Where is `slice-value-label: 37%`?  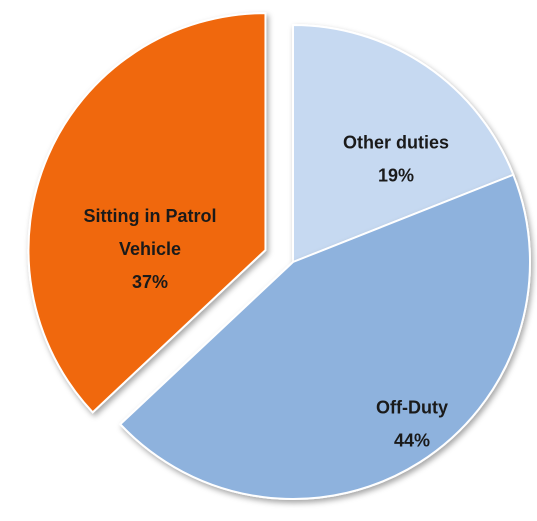 slice-value-label: 37% is located at coordinates (150, 282).